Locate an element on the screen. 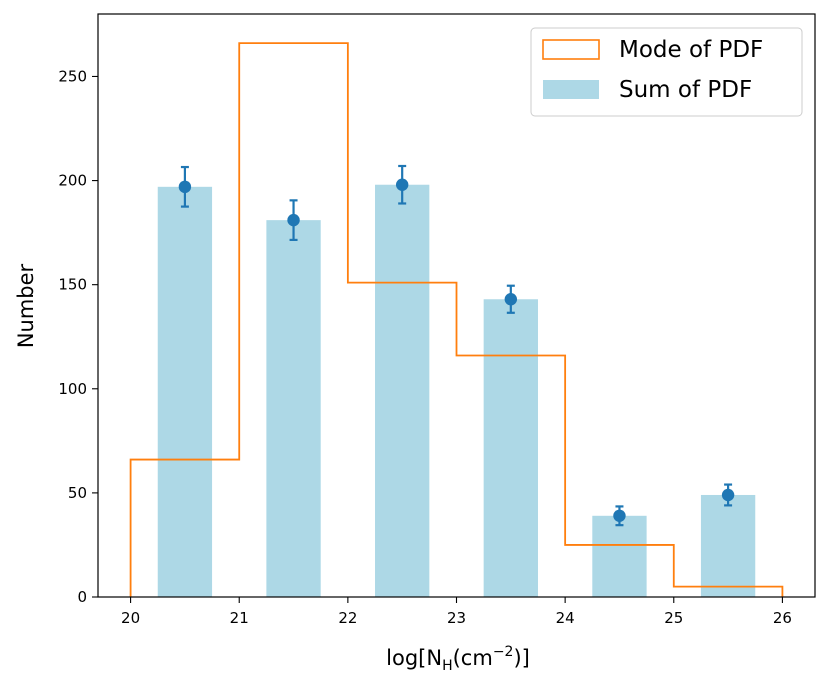  x-axis-label-base: log[N is located at coordinates (414, 658).